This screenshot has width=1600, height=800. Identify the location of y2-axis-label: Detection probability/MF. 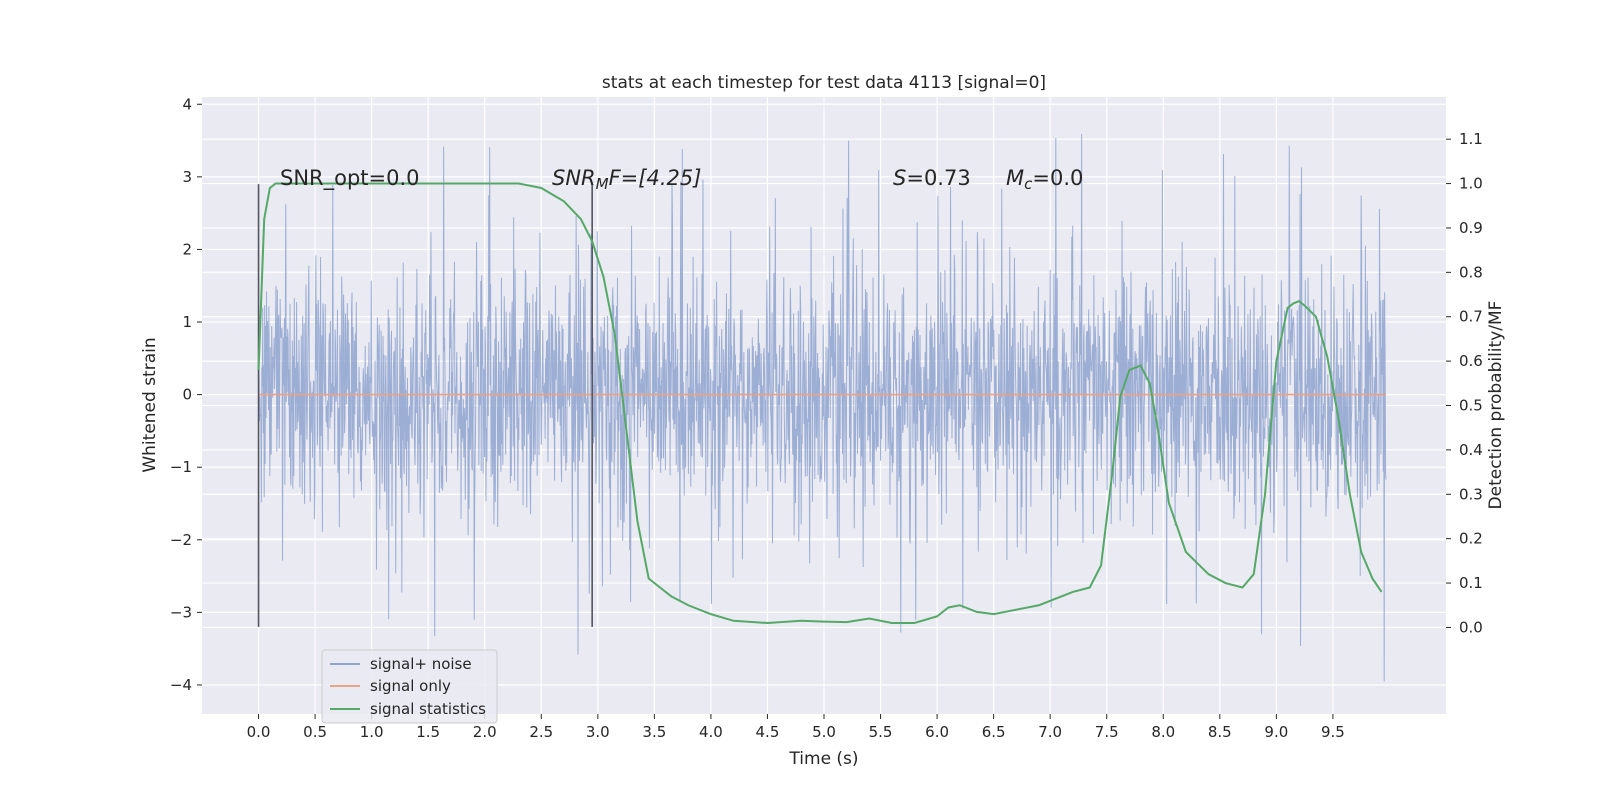
(1496, 405).